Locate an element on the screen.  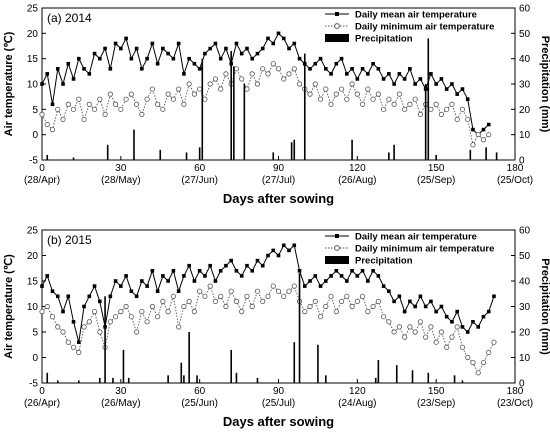
x-tick-date: (23/Sep) is located at coordinates (436, 403).